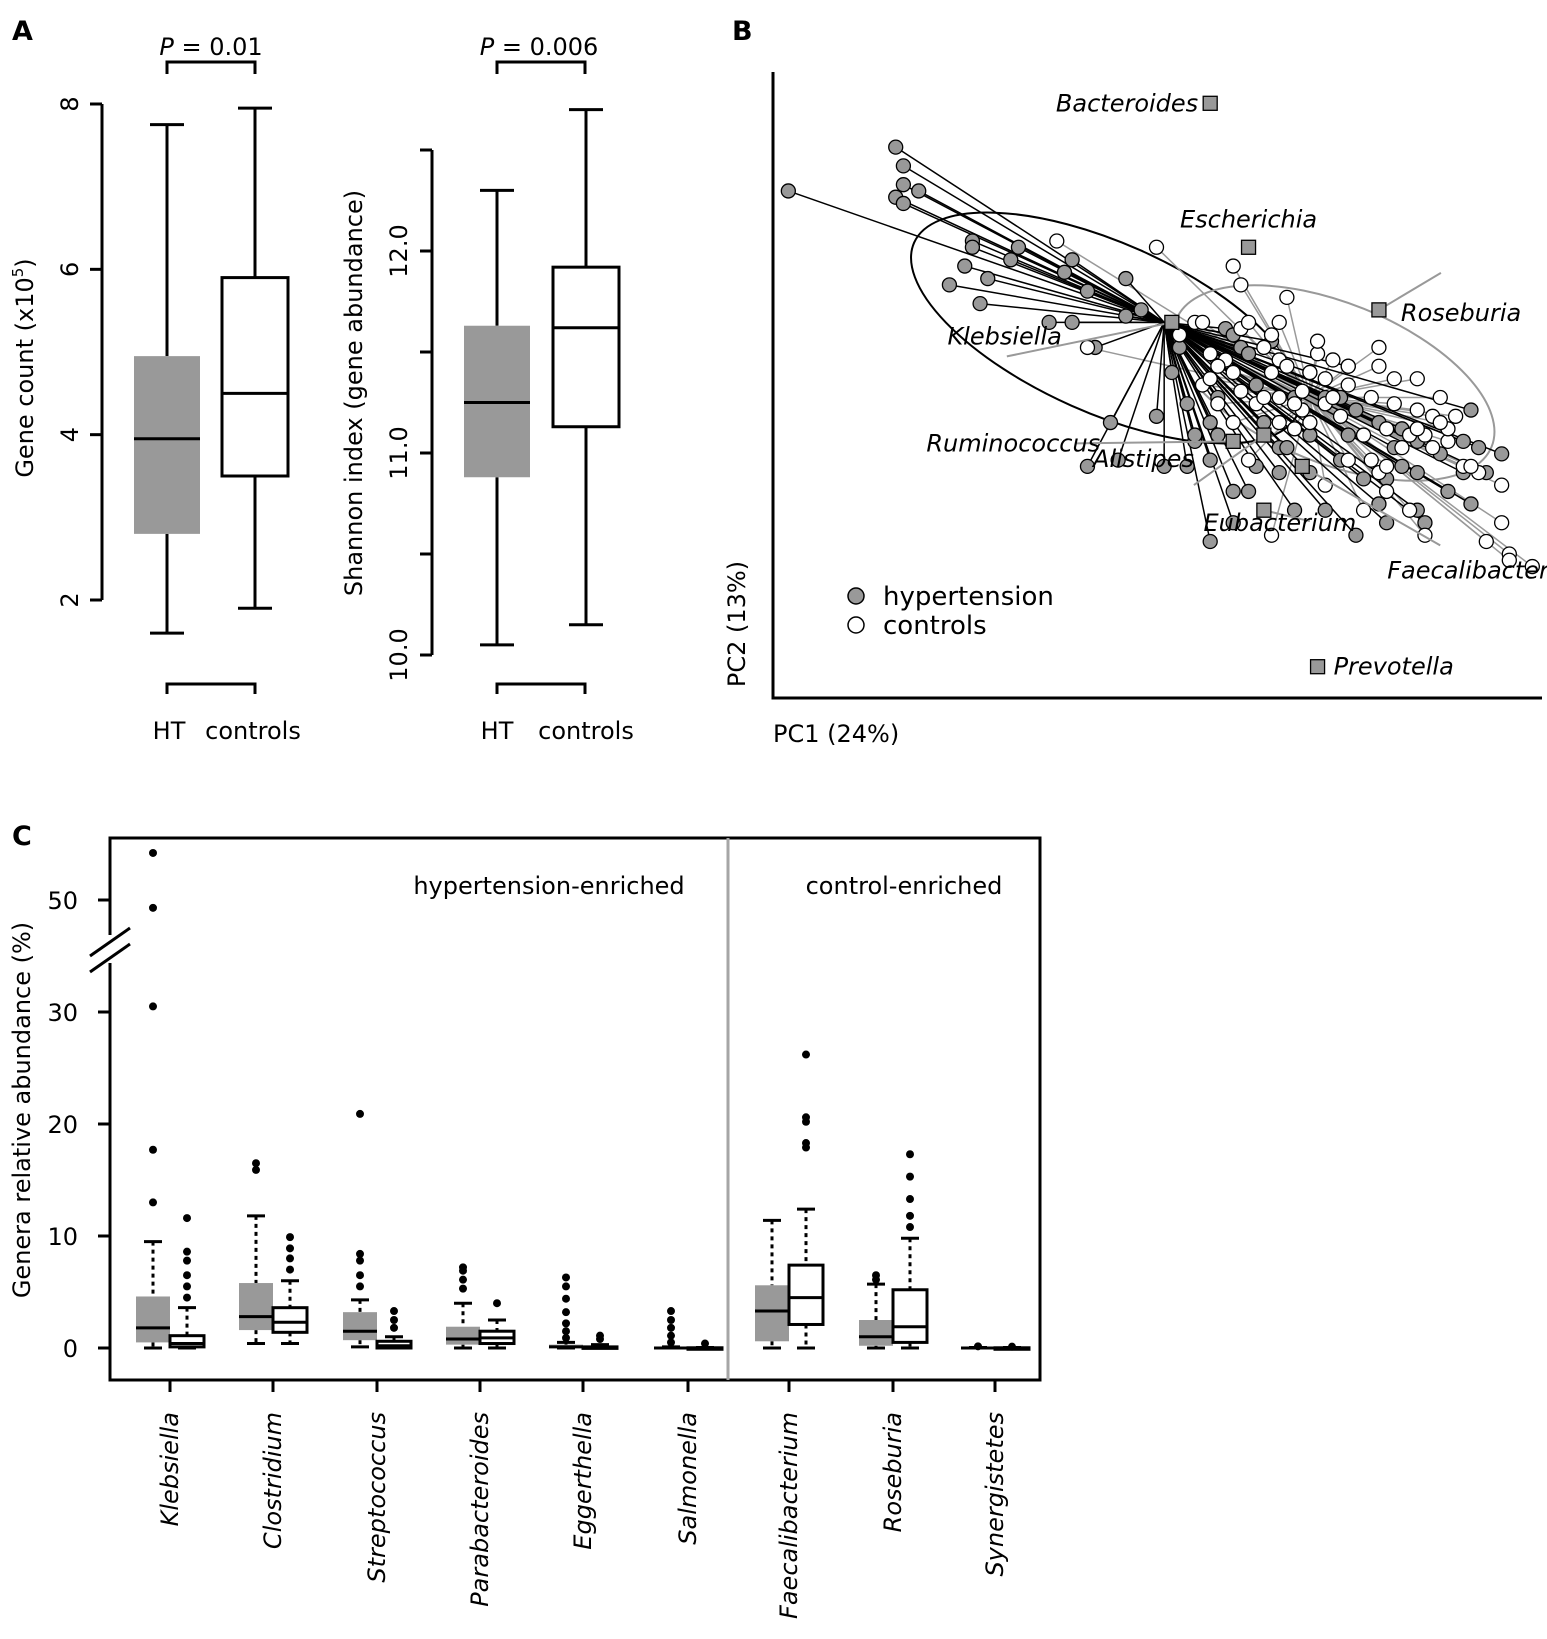  What do you see at coordinates (856, 596) in the screenshot?
I see `legend-hypertension-marker` at bounding box center [856, 596].